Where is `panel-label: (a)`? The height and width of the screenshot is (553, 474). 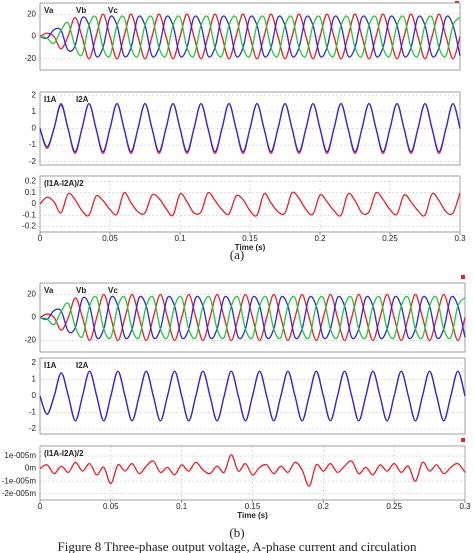 panel-label: (a) is located at coordinates (237, 254).